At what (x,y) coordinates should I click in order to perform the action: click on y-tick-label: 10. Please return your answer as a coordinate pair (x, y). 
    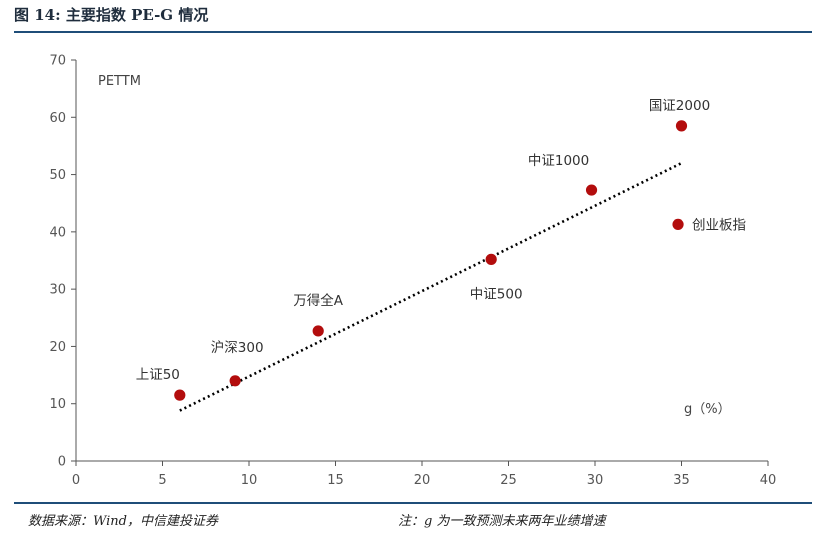
    Looking at the image, I should click on (57, 404).